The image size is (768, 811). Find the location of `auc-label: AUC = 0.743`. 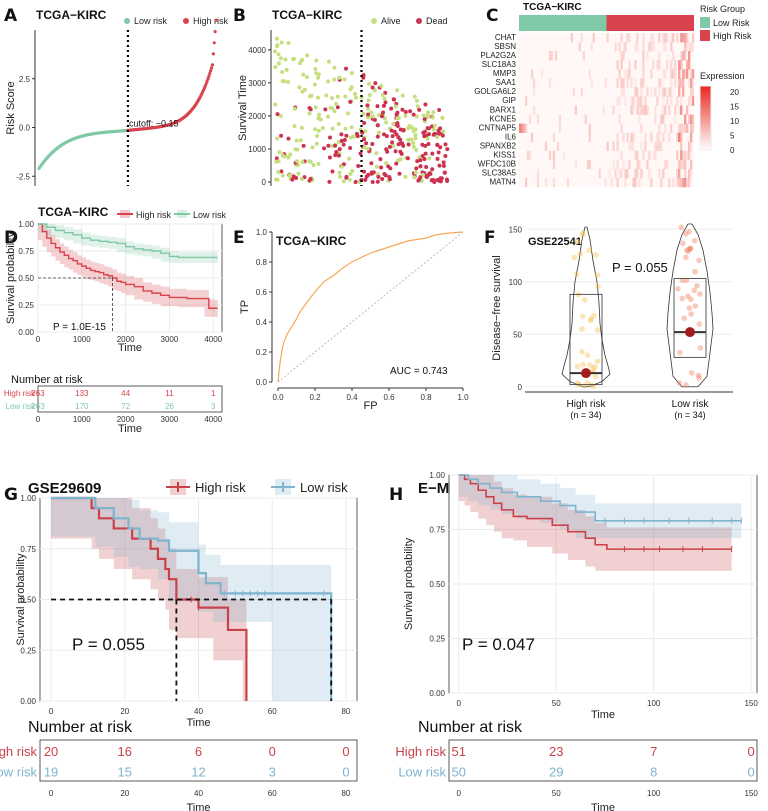

auc-label: AUC = 0.743 is located at coordinates (419, 371).